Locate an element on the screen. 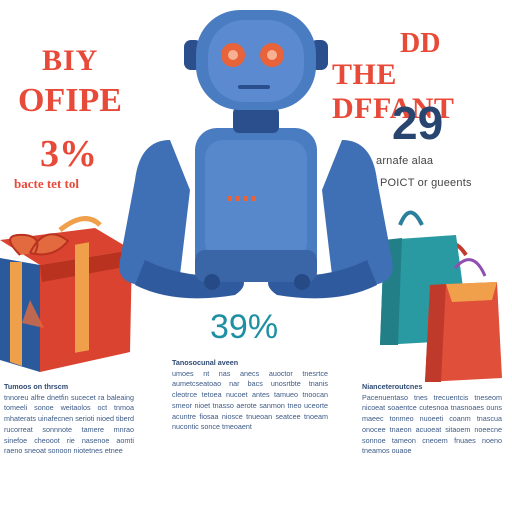  left-heading-line1: BIY is located at coordinates (70, 60).